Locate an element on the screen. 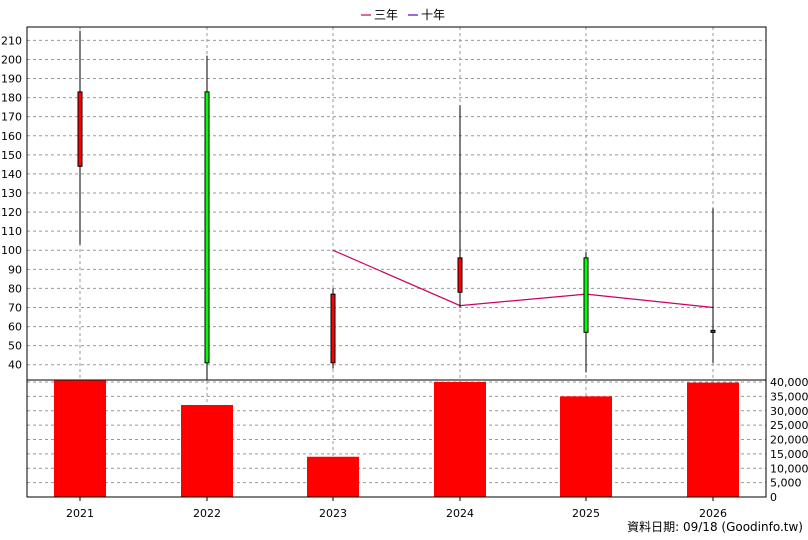 This screenshot has height=540, width=808. price-tick-label: 70 is located at coordinates (15, 307).